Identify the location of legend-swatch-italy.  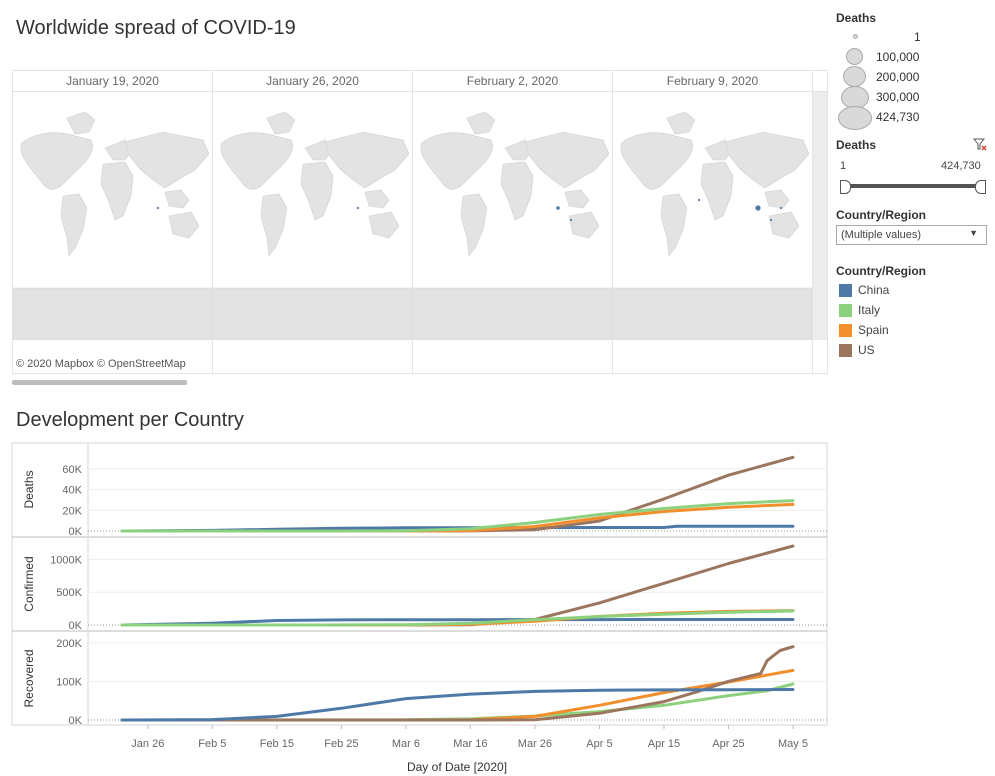
(845, 310).